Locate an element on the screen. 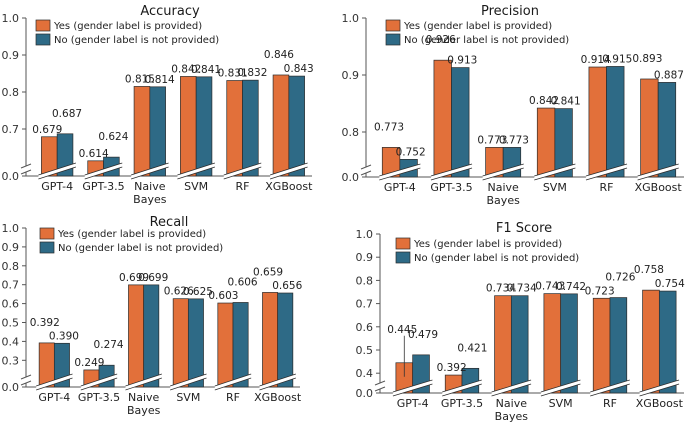  data-label-yes: 0.831 is located at coordinates (233, 74).